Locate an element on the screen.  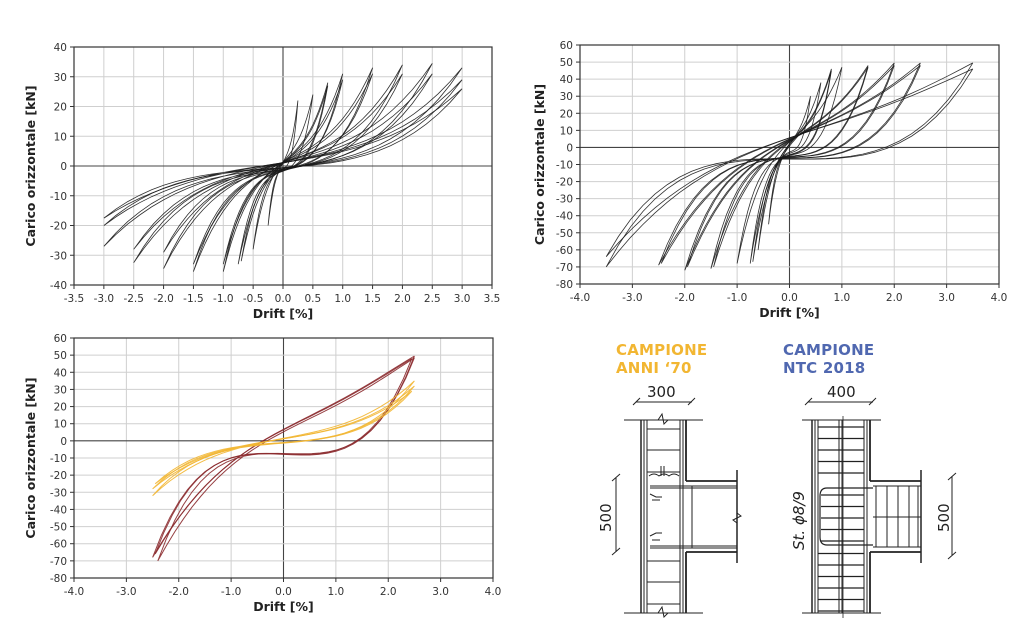
x-tick-label: 0.5 is located at coordinates (313, 299).